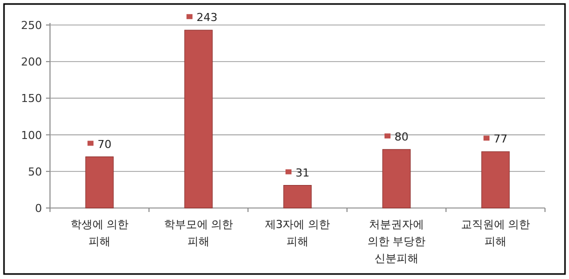 The image size is (569, 279). Describe the element at coordinates (199, 233) in the screenshot. I see `x-tick-label: 학부모에 의한 피해` at that location.